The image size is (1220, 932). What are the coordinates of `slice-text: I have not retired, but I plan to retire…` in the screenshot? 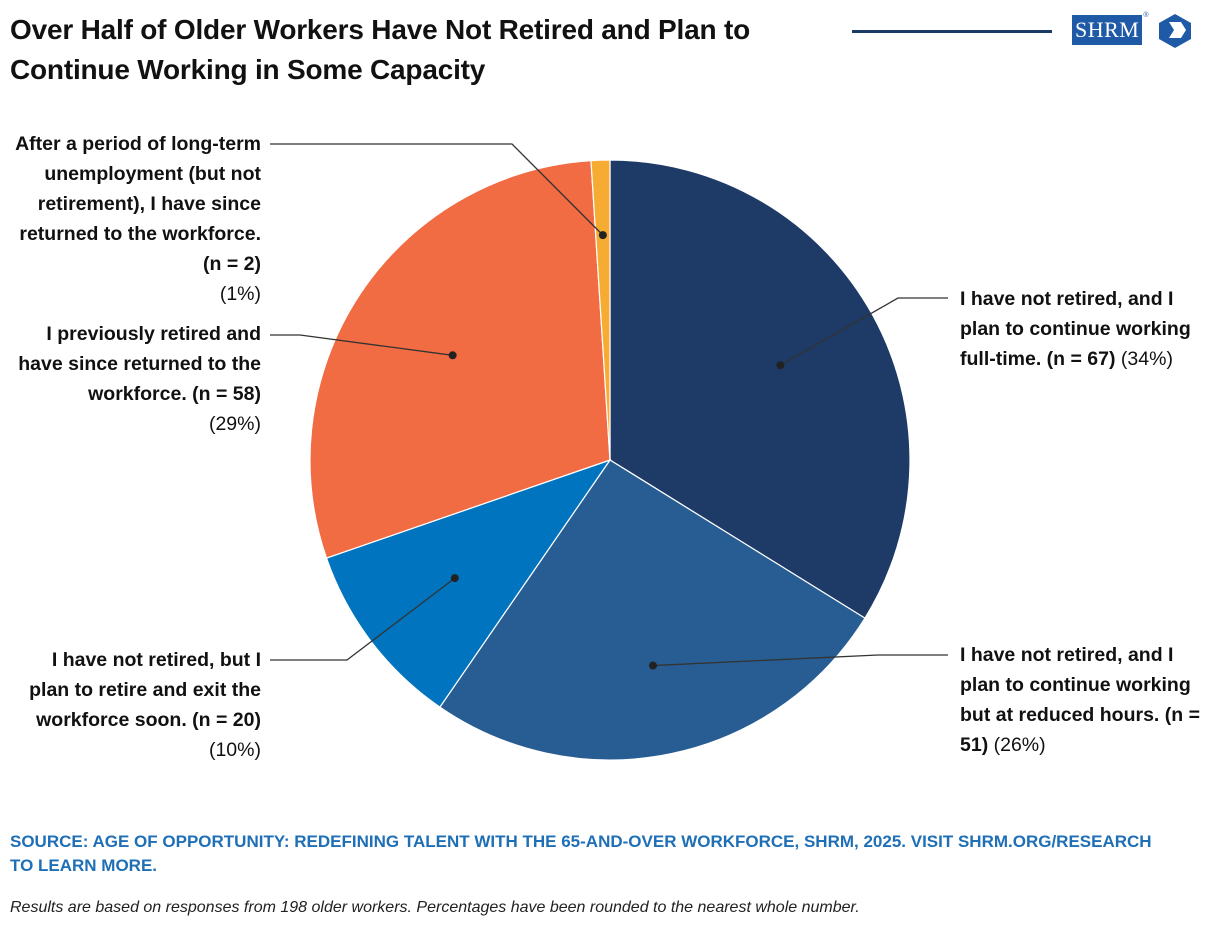 It's located at (145, 690).